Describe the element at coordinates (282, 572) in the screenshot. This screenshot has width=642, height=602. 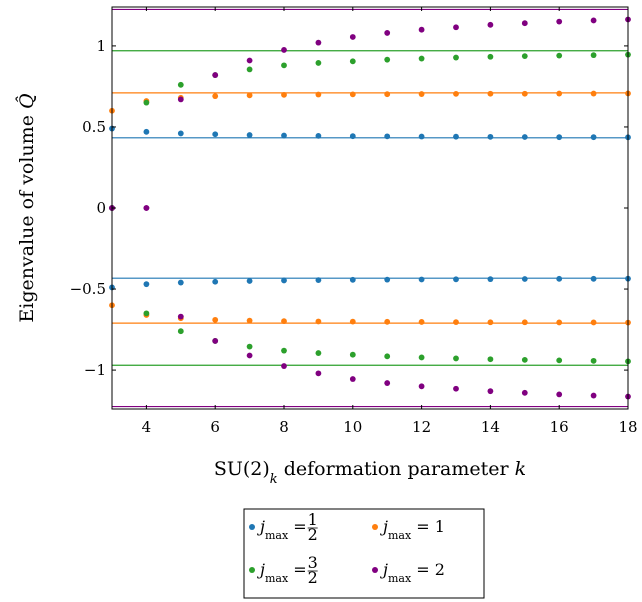
I see `legend-label-3: jmax =` at that location.